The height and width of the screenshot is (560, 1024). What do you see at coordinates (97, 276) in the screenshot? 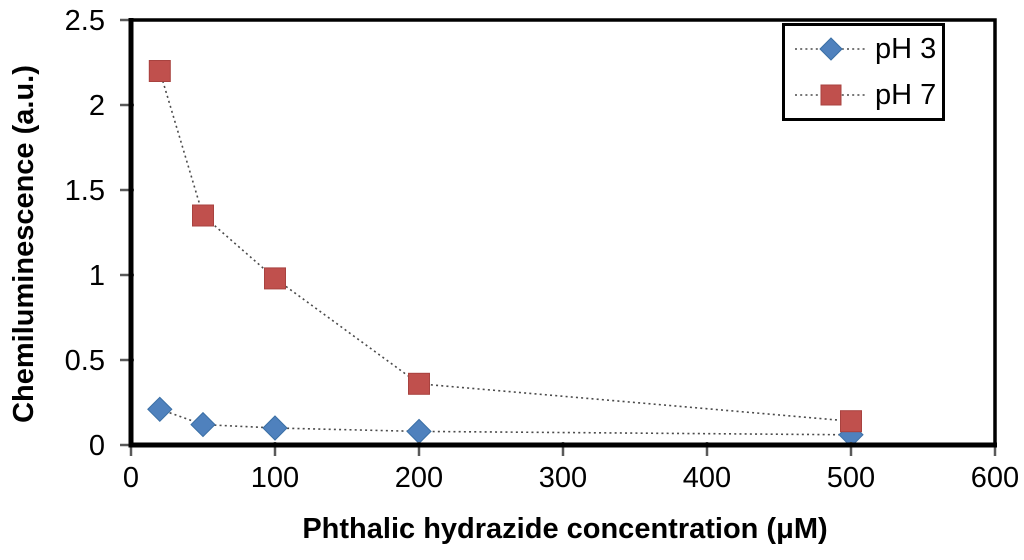
I see `svg-text: 1` at bounding box center [97, 276].